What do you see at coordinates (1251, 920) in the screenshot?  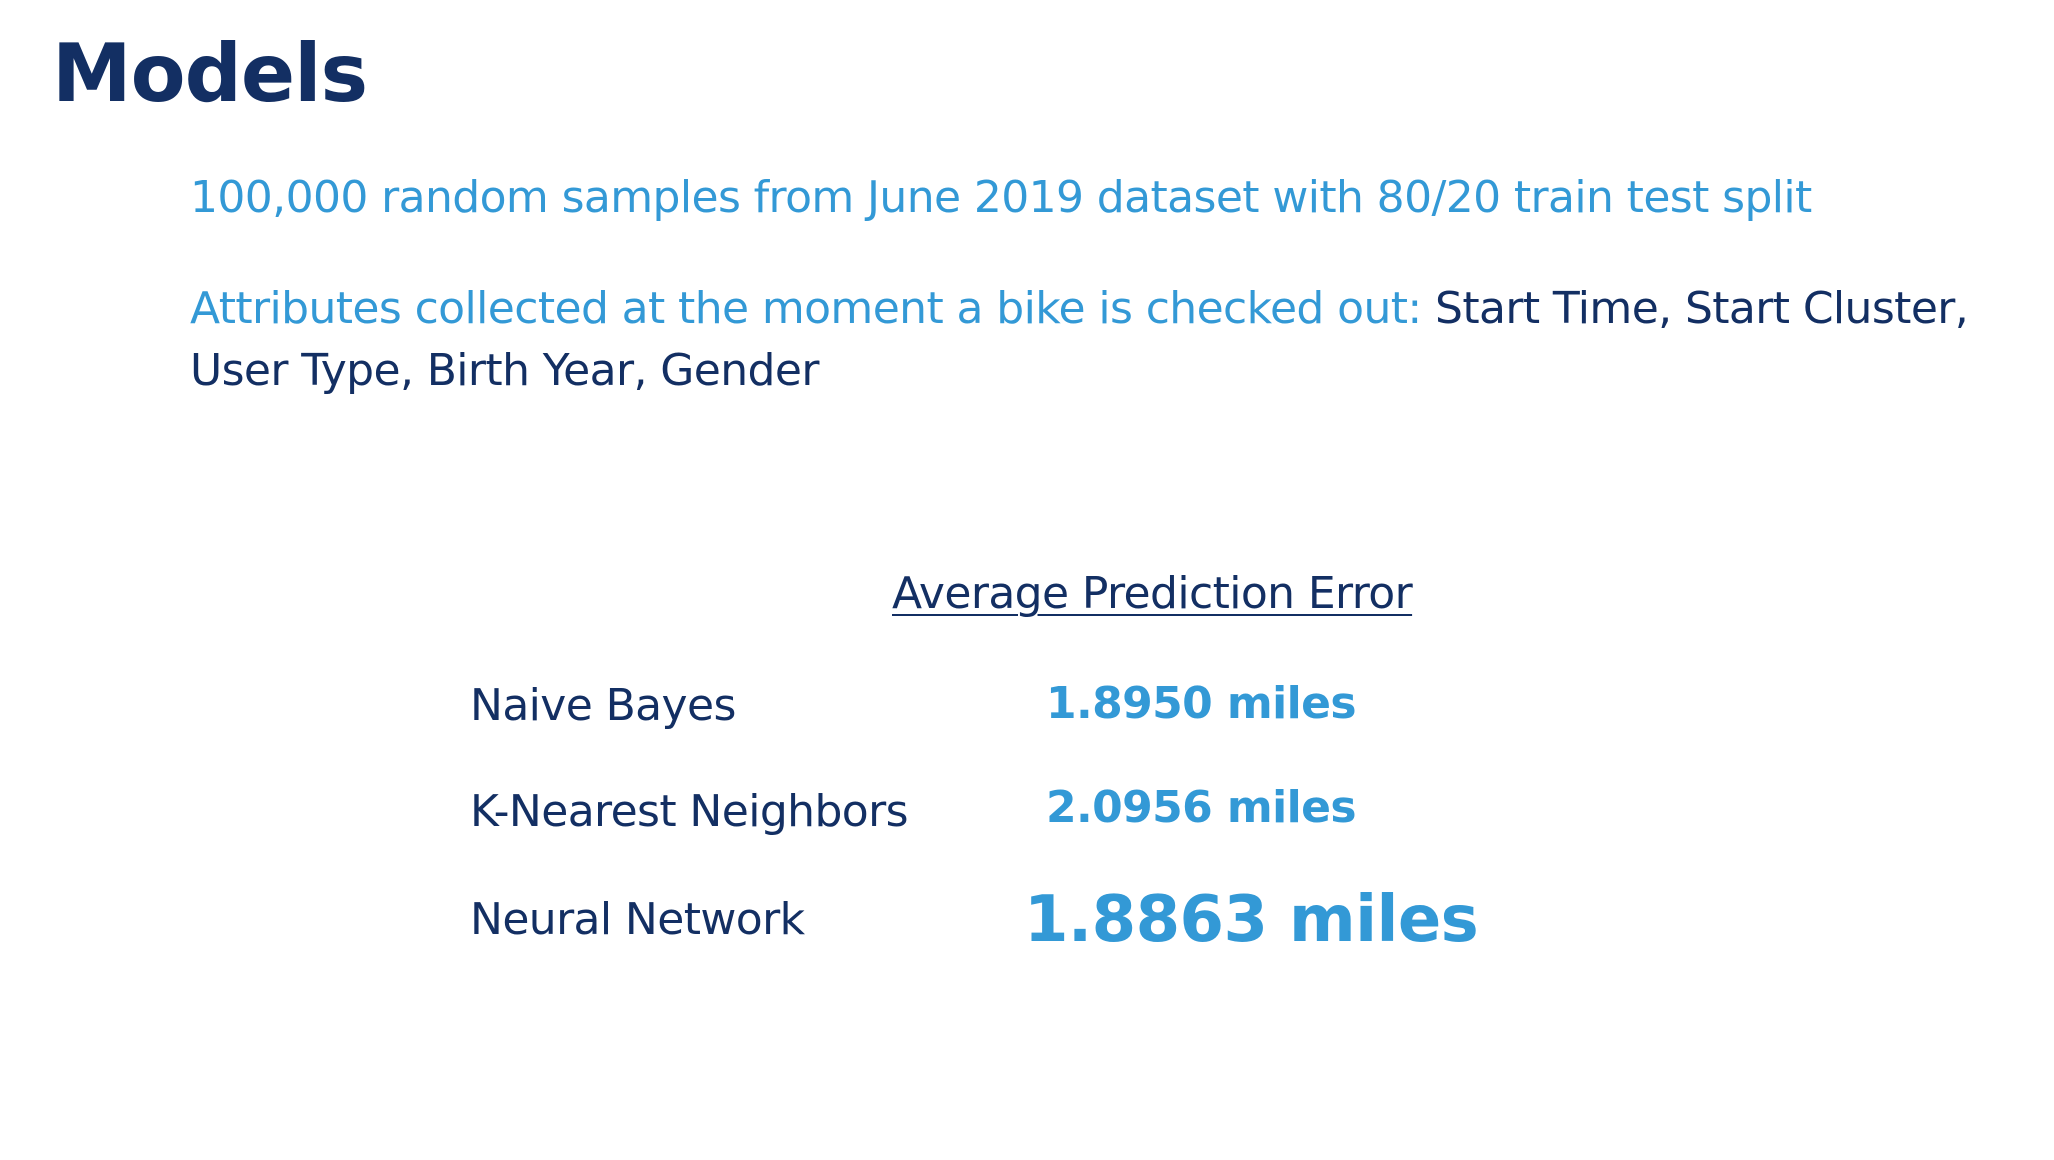 I see `model-error-neural-network: 1.8863 miles` at bounding box center [1251, 920].